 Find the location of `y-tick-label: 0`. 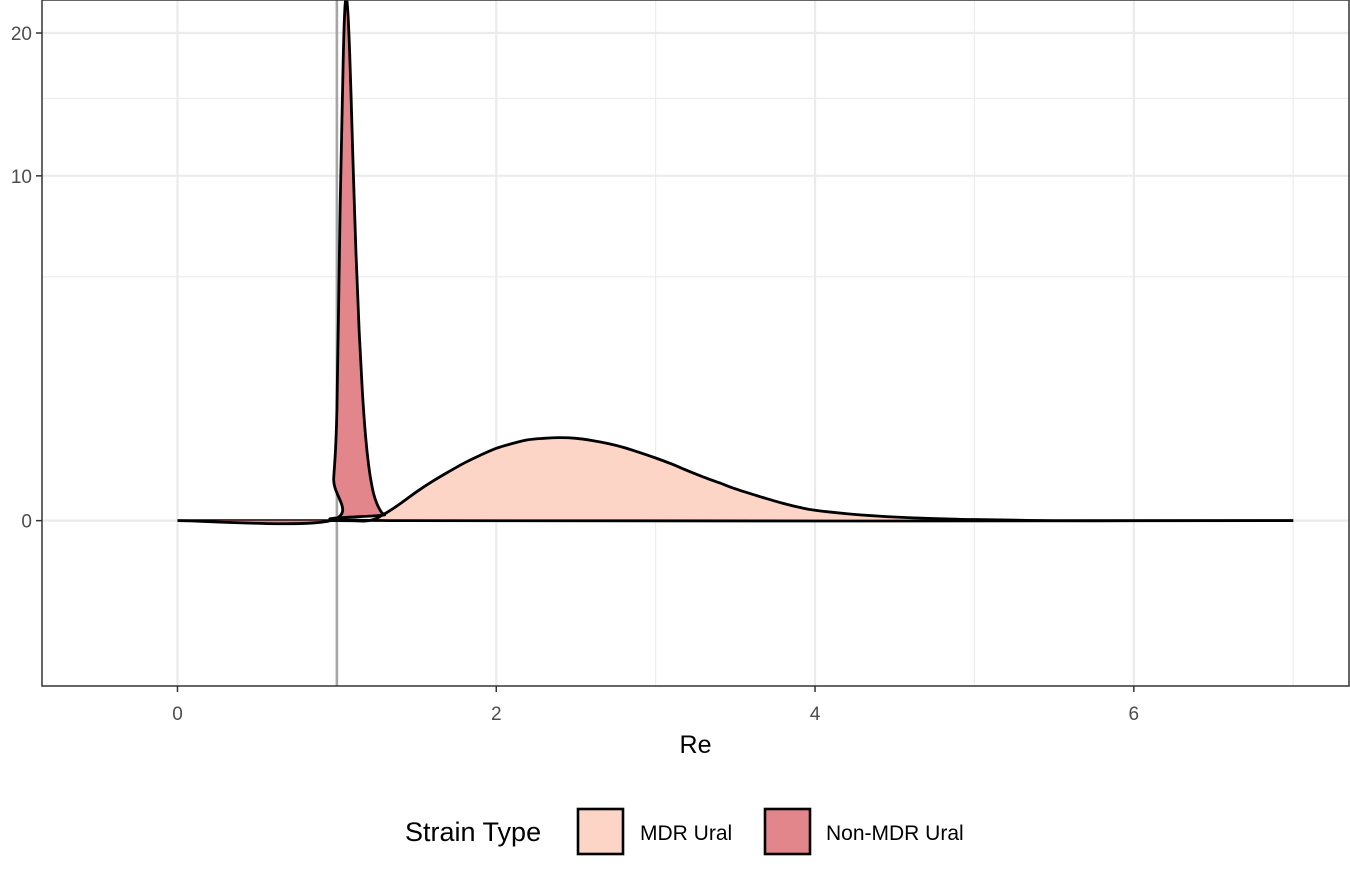

y-tick-label: 0 is located at coordinates (26, 522).